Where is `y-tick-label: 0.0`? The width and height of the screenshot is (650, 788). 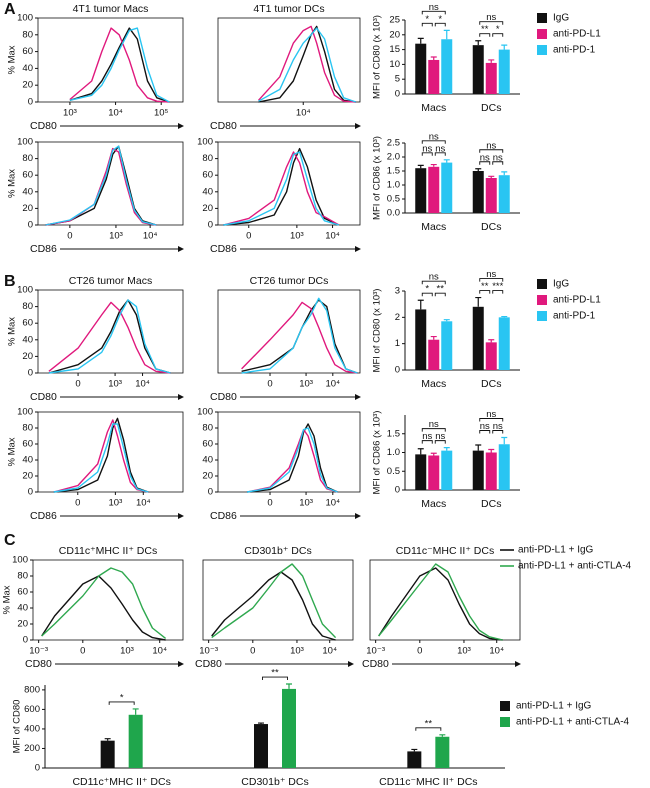
y-tick-label: 0.0 is located at coordinates (393, 213).